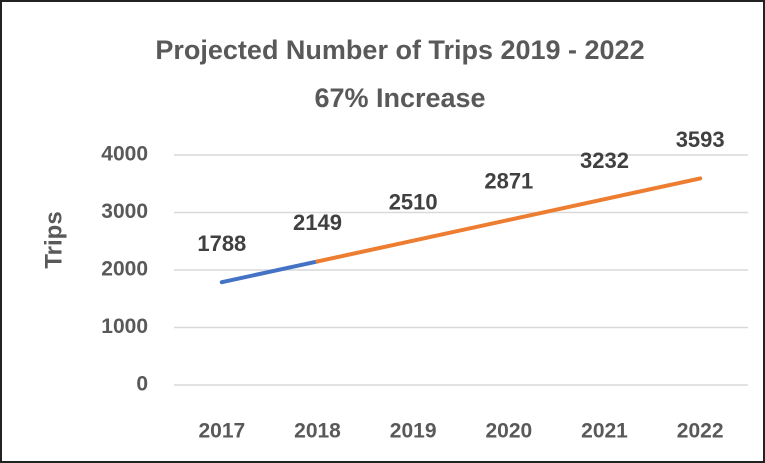 The image size is (765, 463). I want to click on y-tick-label: 2000, so click(124, 269).